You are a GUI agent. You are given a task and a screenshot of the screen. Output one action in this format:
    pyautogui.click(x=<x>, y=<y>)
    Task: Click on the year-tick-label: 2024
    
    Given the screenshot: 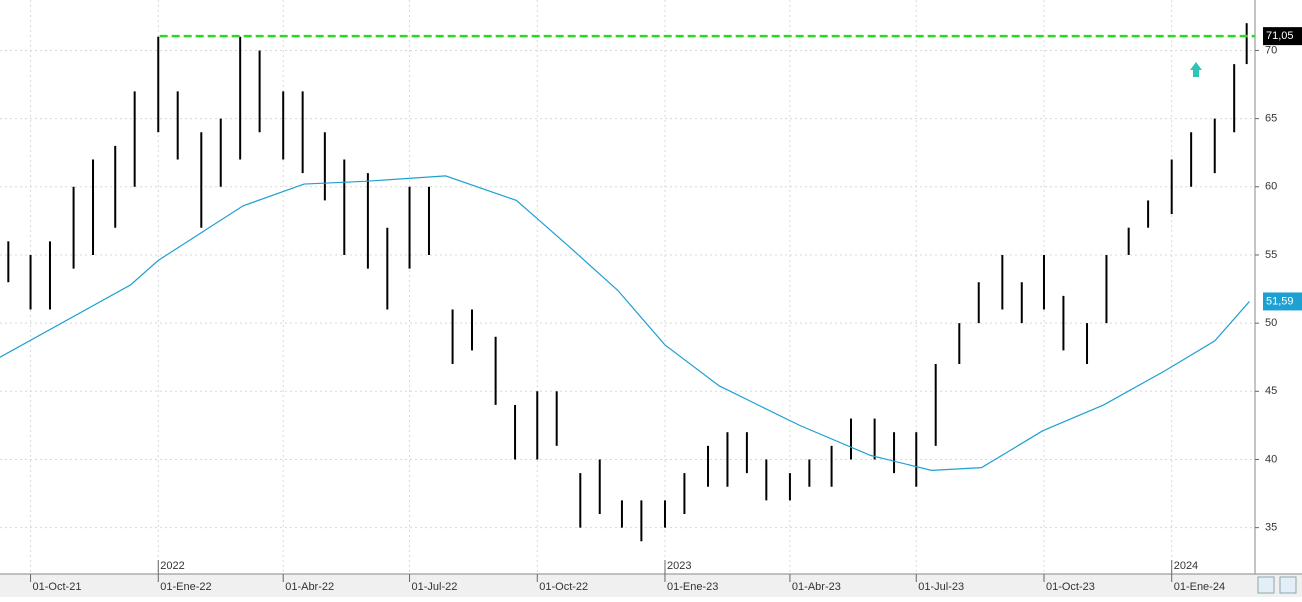 What is the action you would take?
    pyautogui.click(x=1186, y=566)
    